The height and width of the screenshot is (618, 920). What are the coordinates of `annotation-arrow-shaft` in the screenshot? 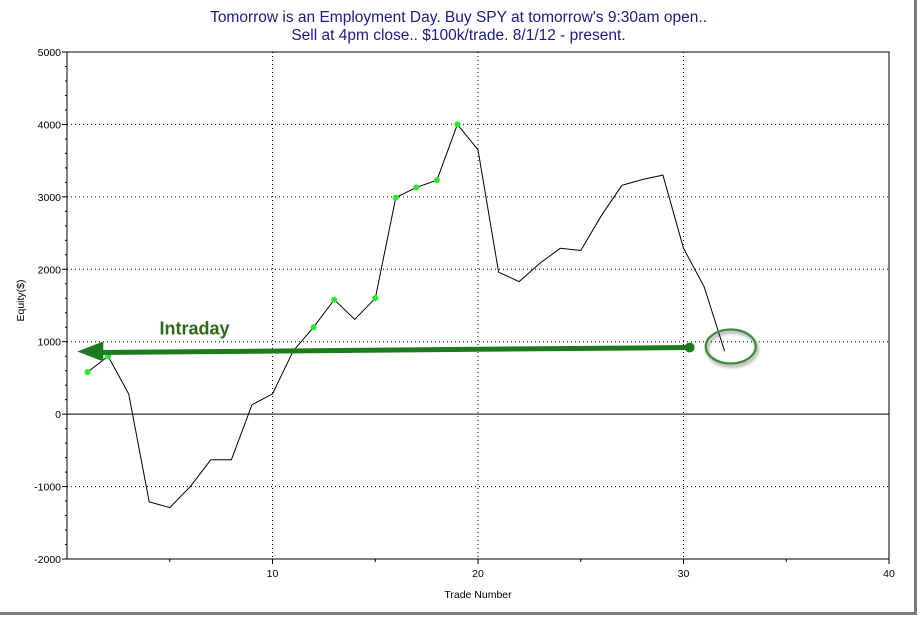 It's located at (394, 350).